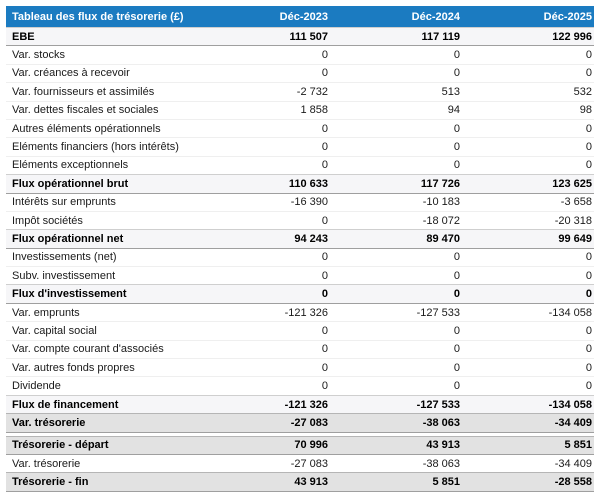  I want to click on row-value: 117 726, so click(440, 183).